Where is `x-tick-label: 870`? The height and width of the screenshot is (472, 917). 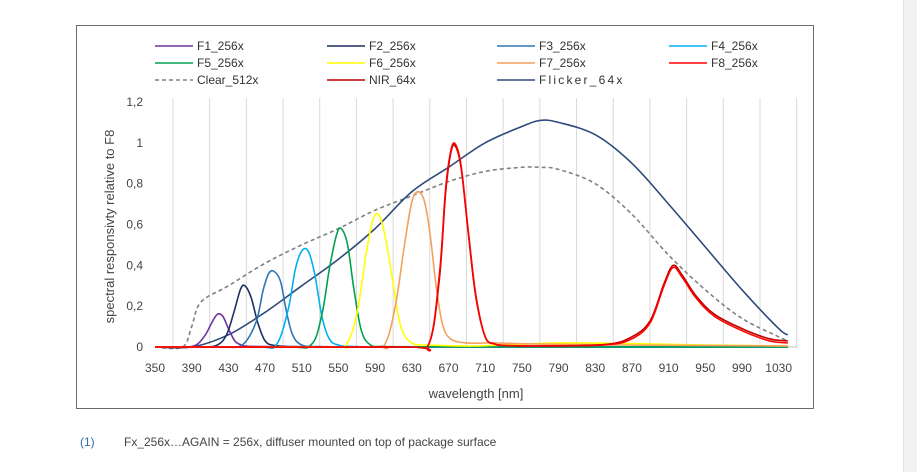
x-tick-label: 870 is located at coordinates (632, 368).